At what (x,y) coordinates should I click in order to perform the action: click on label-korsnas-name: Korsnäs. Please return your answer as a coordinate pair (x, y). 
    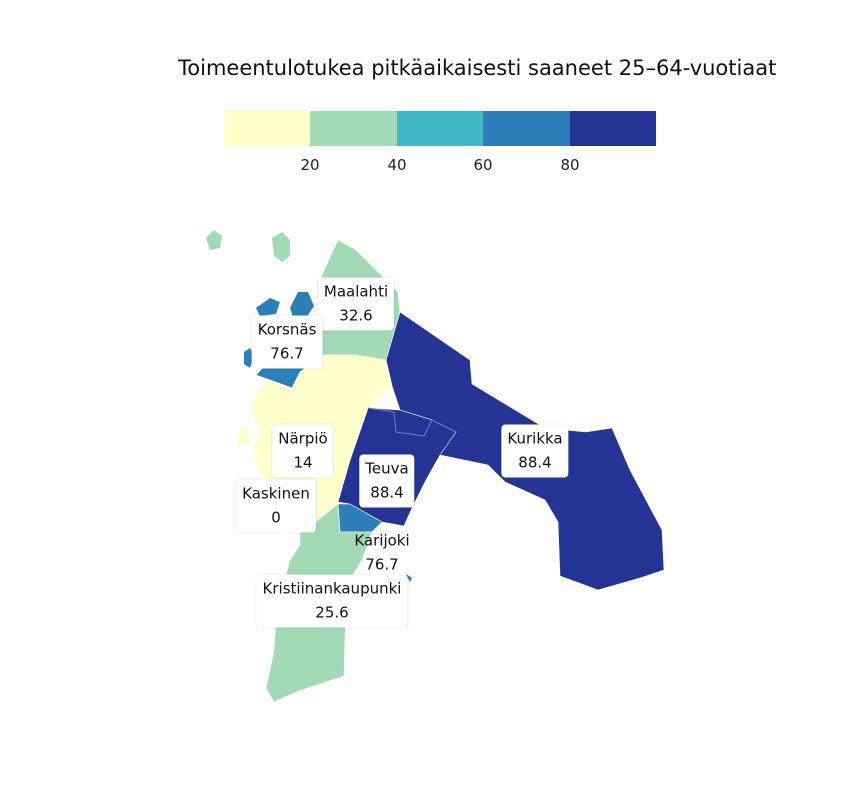
    Looking at the image, I should click on (287, 329).